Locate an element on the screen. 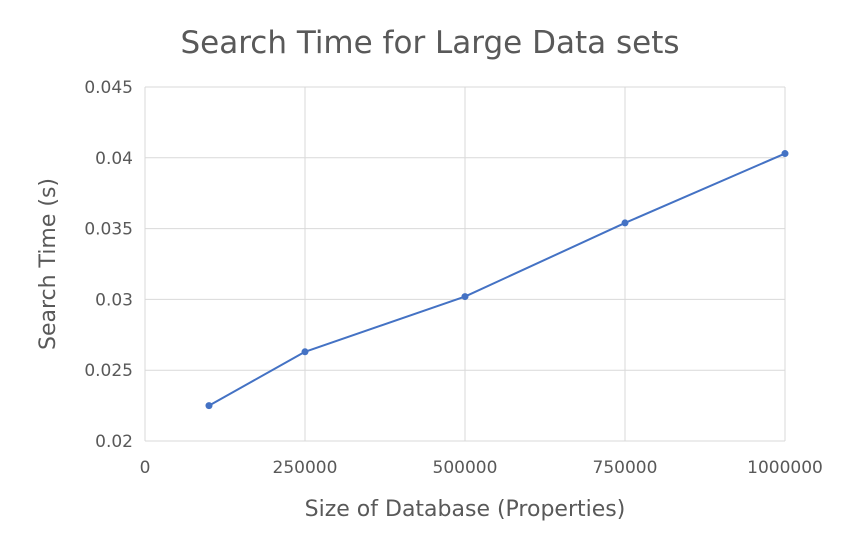 This screenshot has height=533, width=843. x-tick-label: 1000000 is located at coordinates (785, 468).